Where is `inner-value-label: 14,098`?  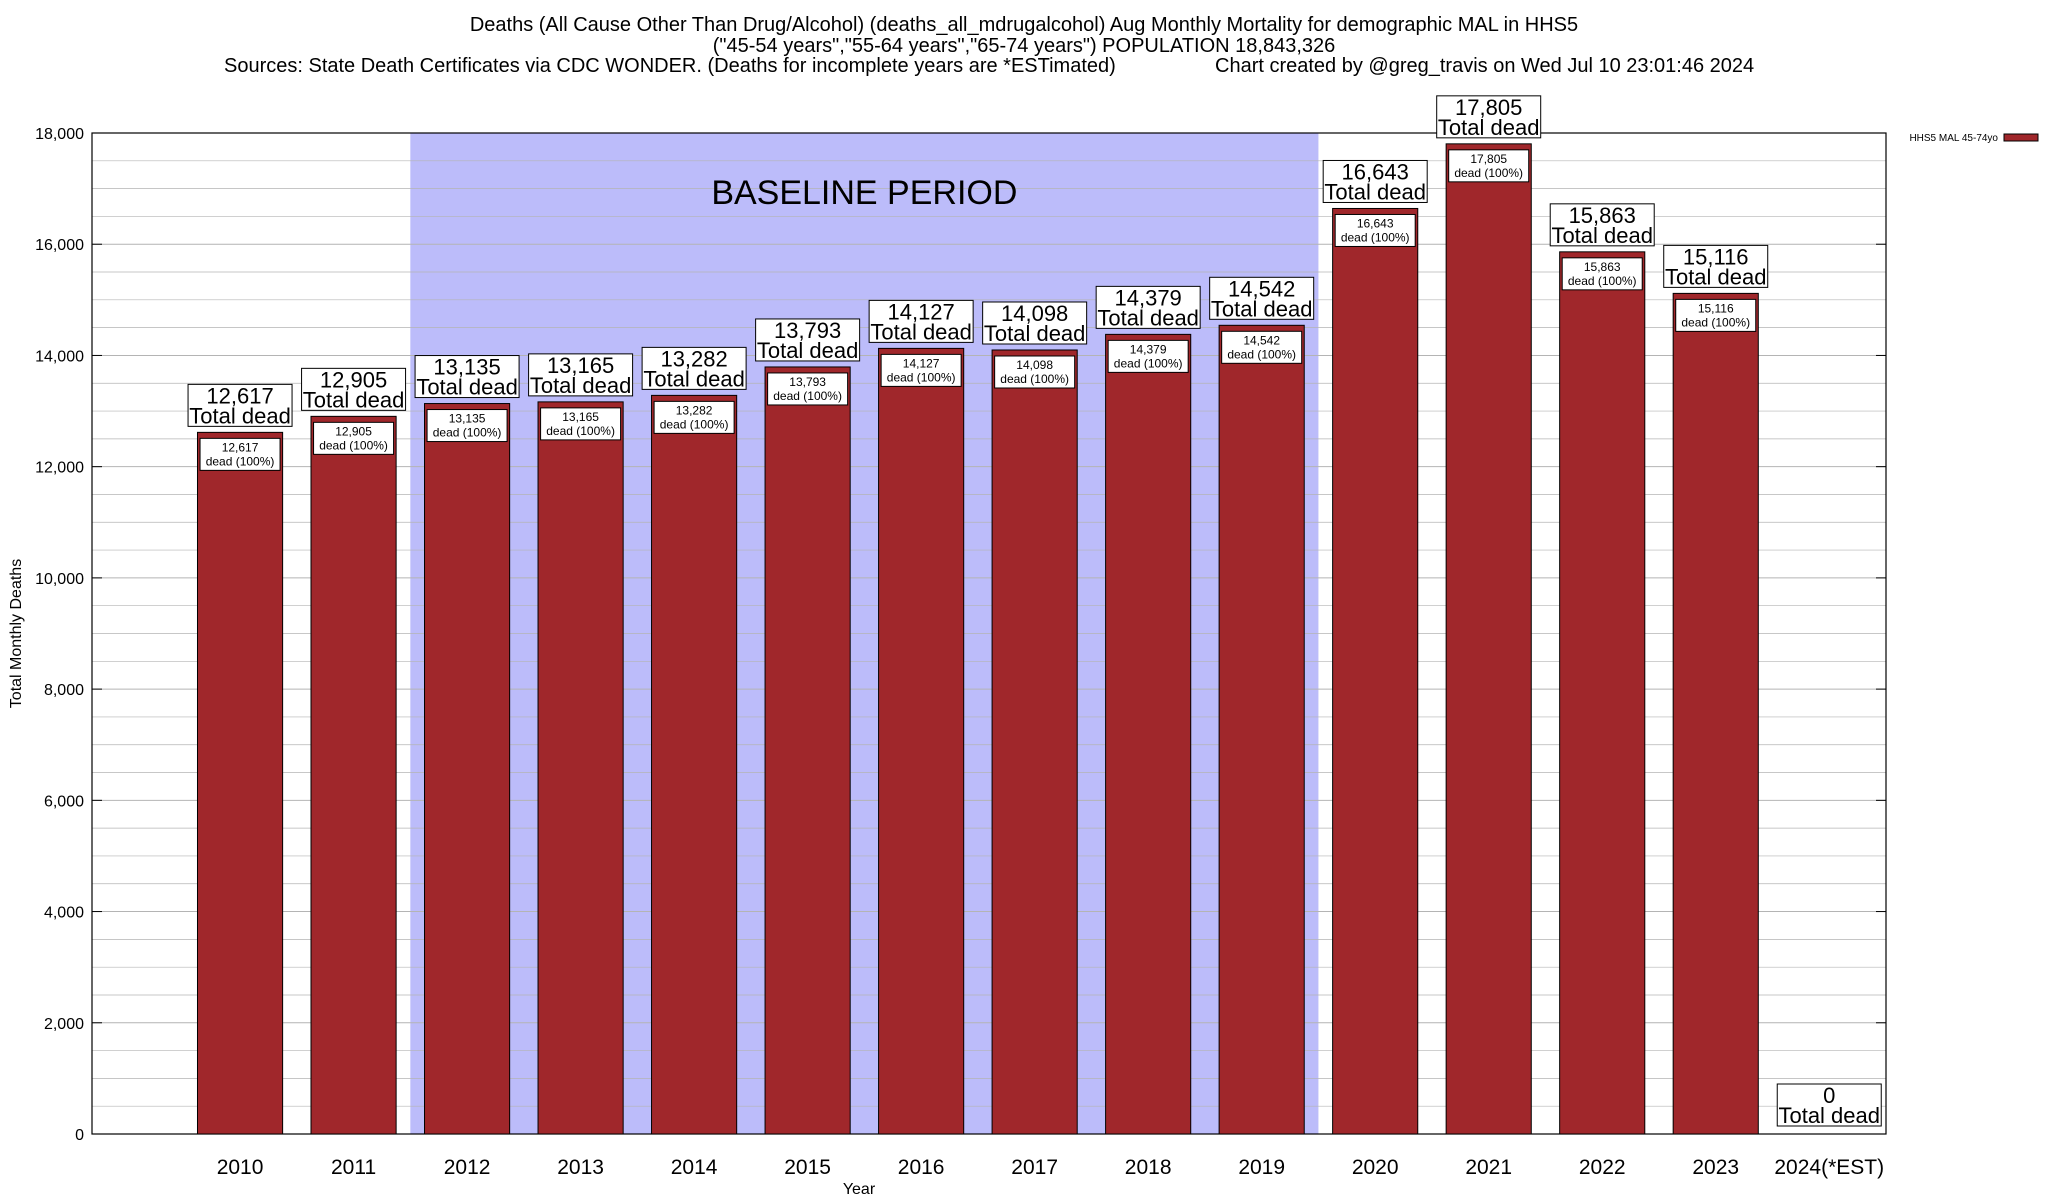
inner-value-label: 14,098 is located at coordinates (1034, 365).